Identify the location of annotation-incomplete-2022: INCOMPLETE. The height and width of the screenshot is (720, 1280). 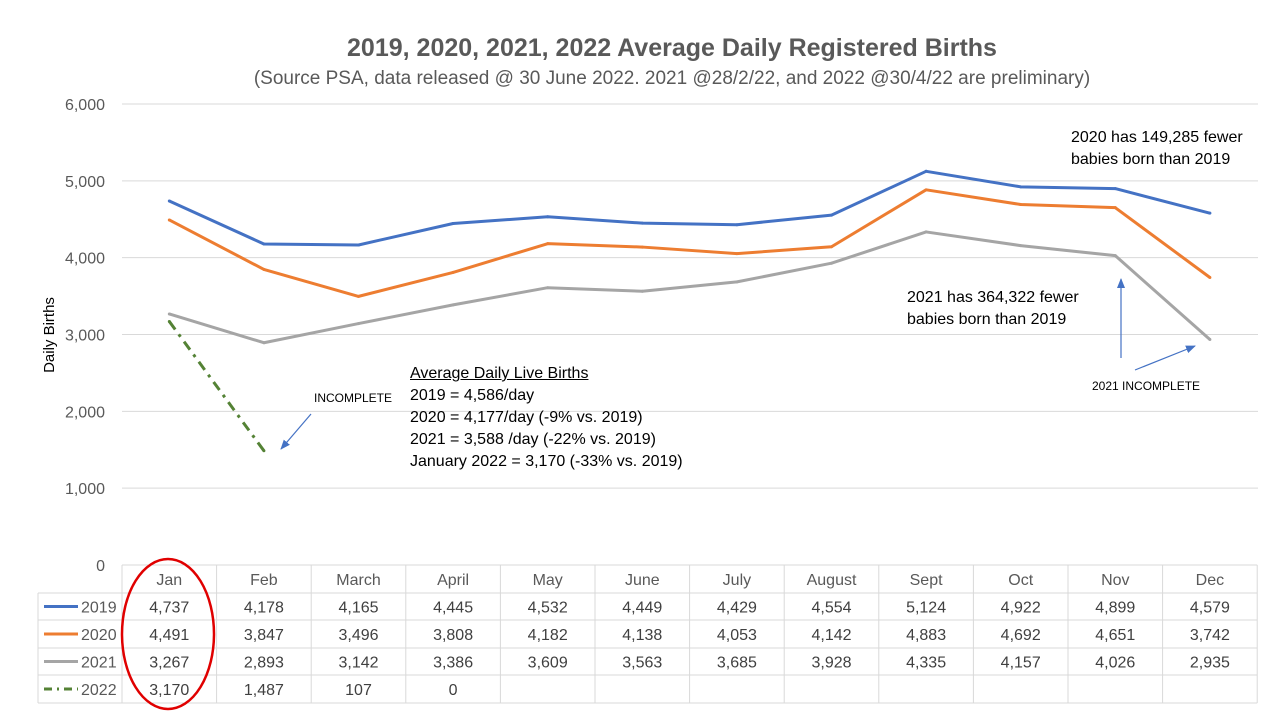
(353, 398).